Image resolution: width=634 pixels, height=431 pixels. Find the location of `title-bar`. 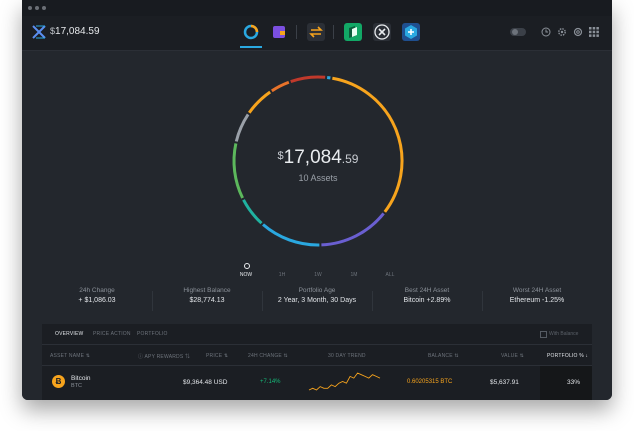

title-bar is located at coordinates (317, 8).